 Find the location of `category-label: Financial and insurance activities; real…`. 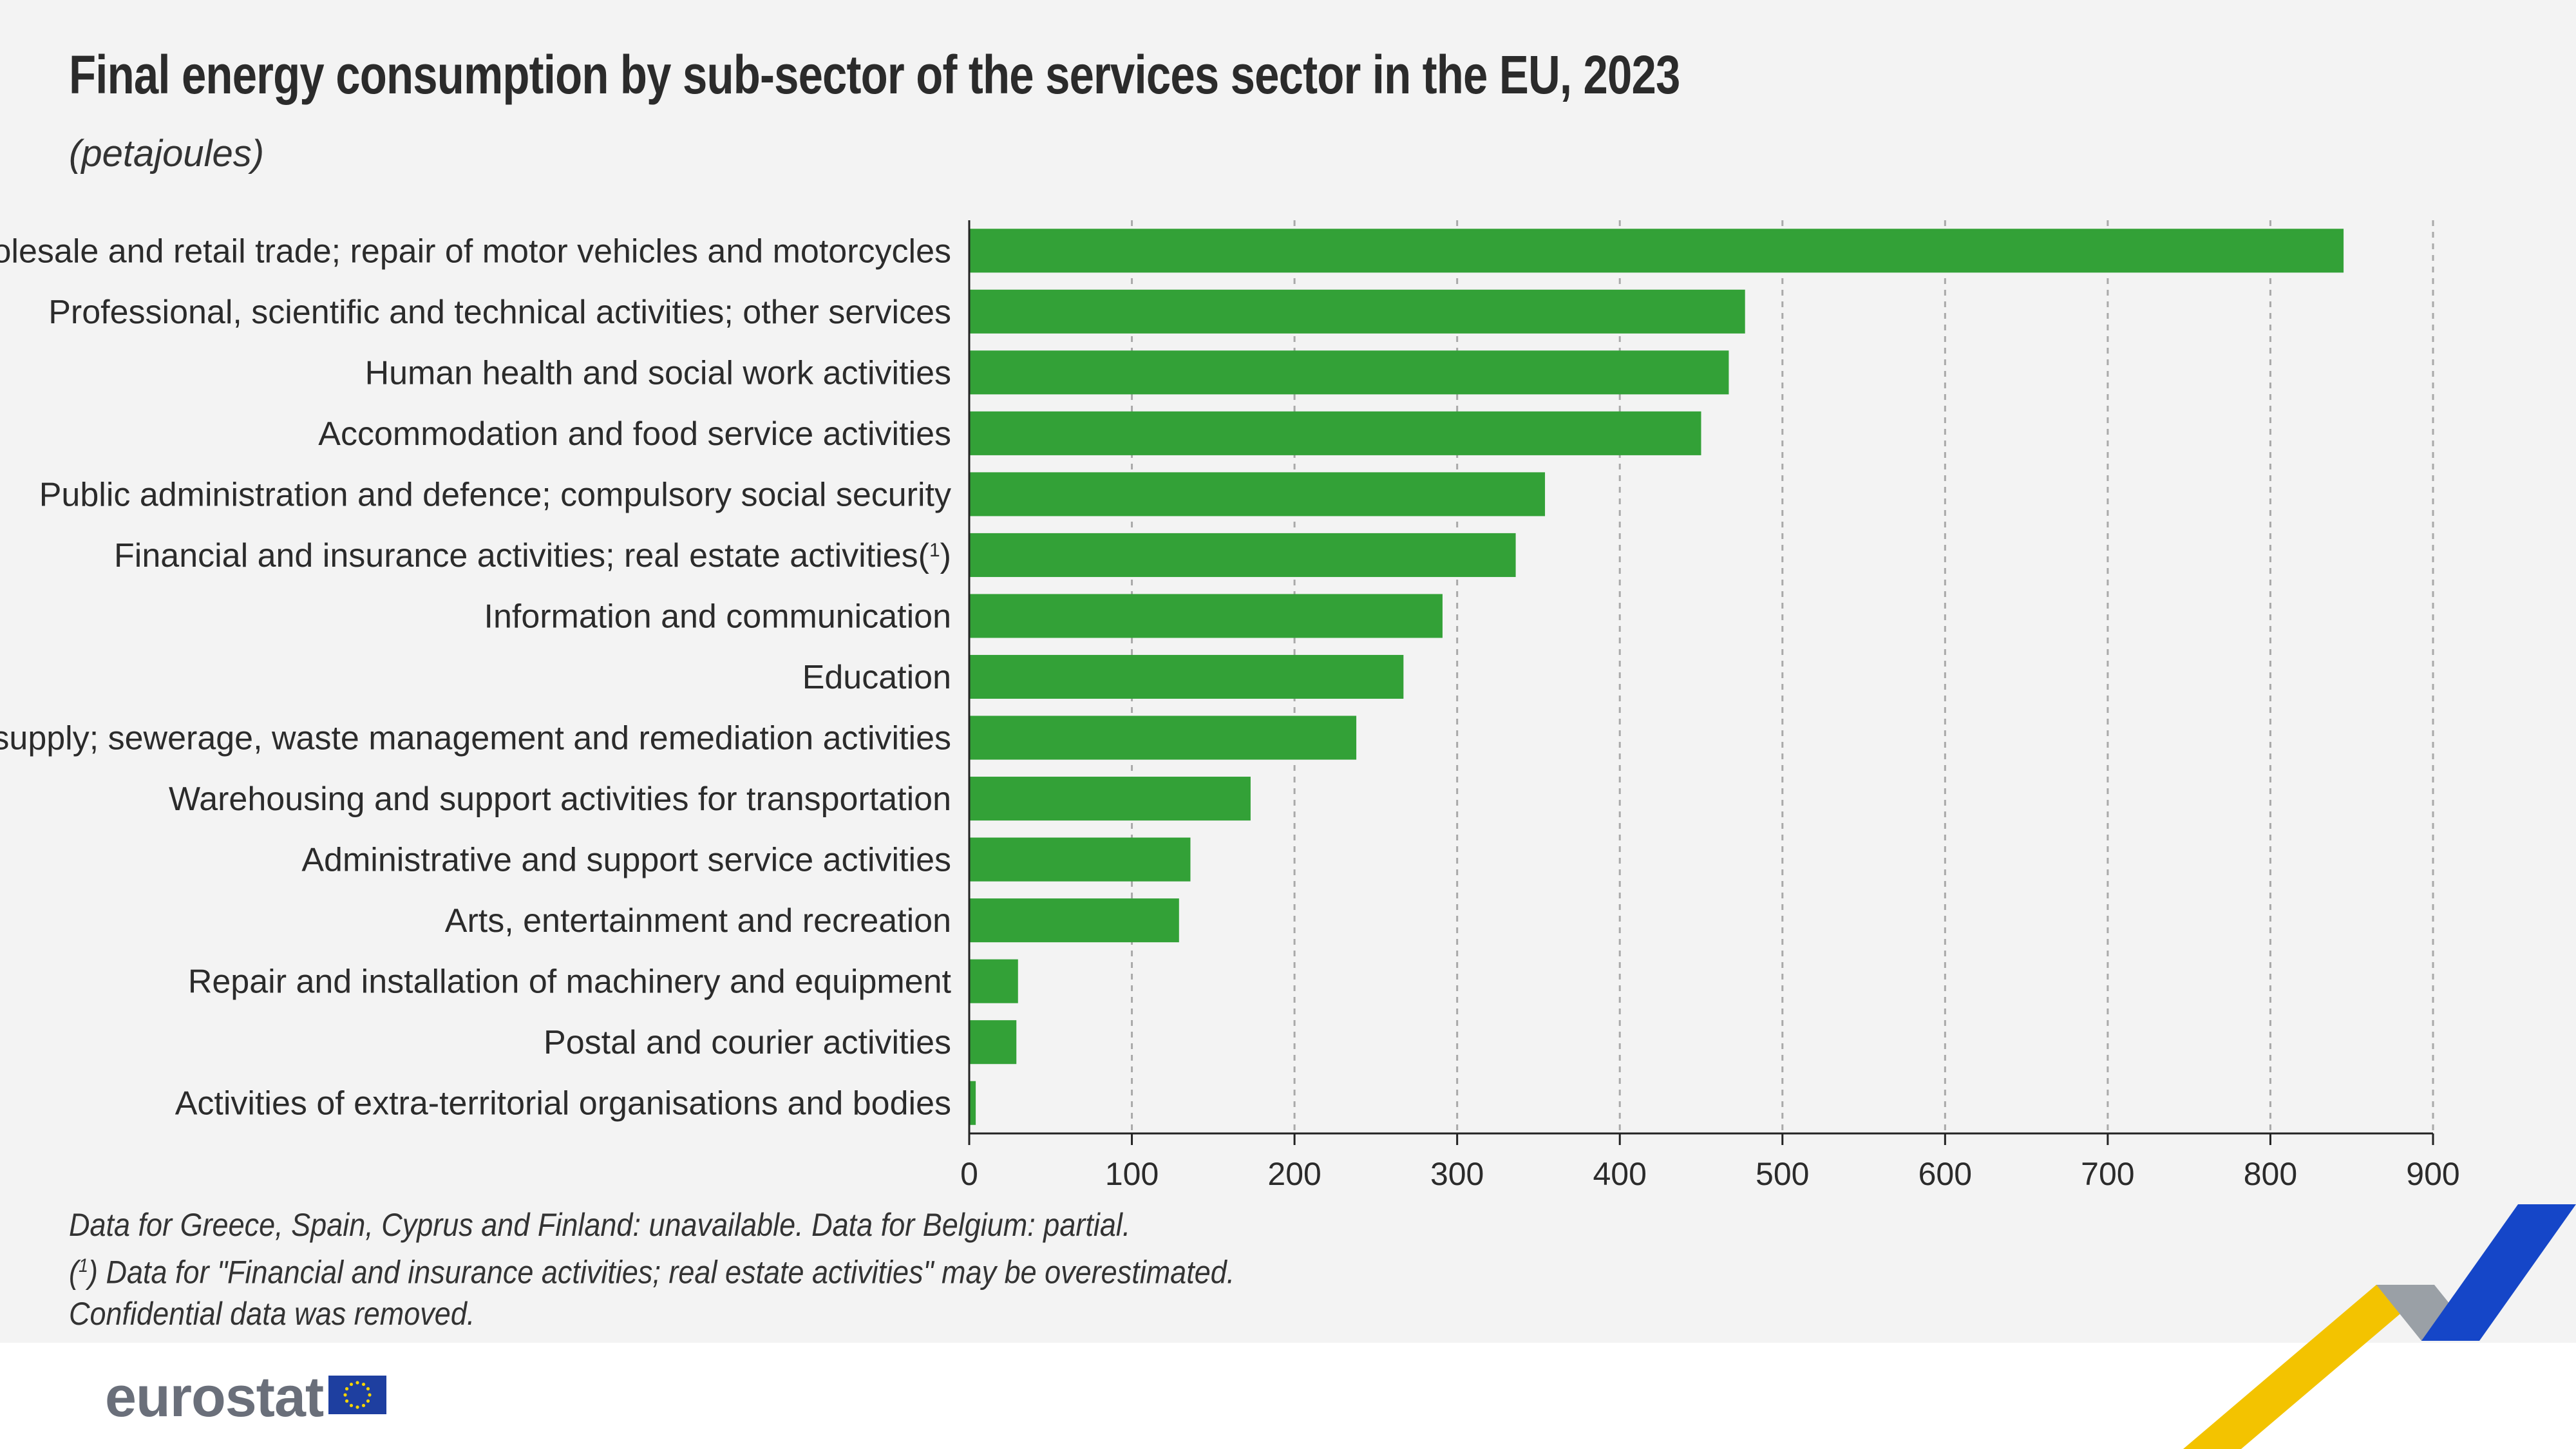

category-label: Financial and insurance activities; real… is located at coordinates (532, 555).